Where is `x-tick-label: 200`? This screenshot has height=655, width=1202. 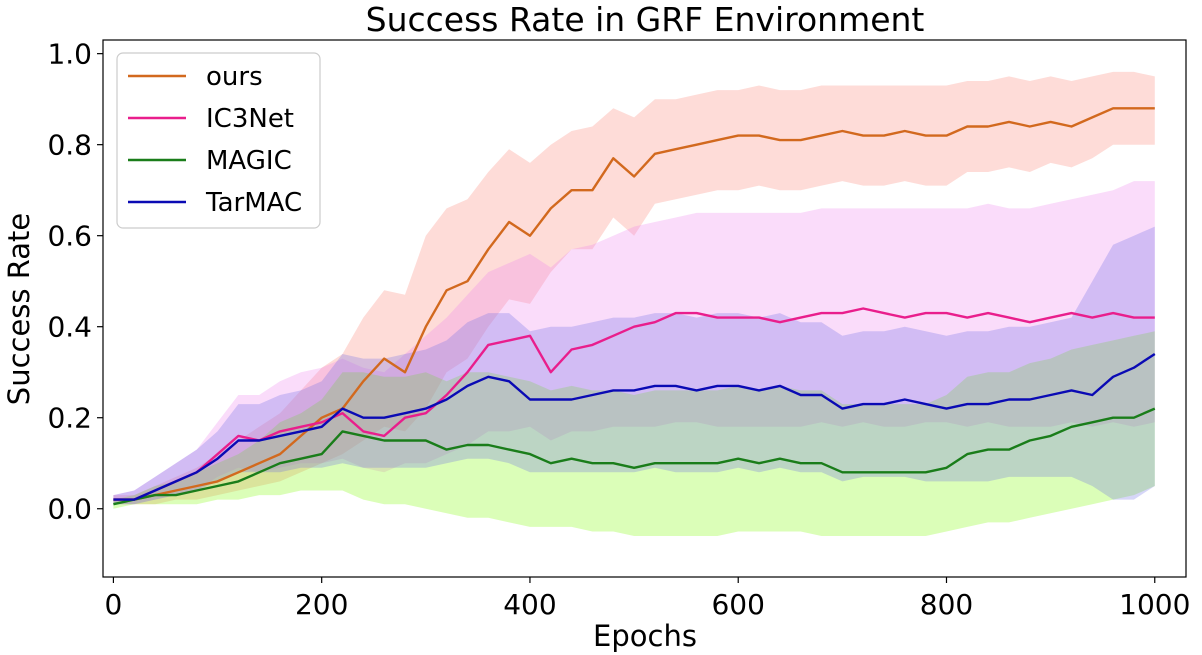
x-tick-label: 200 is located at coordinates (321, 604).